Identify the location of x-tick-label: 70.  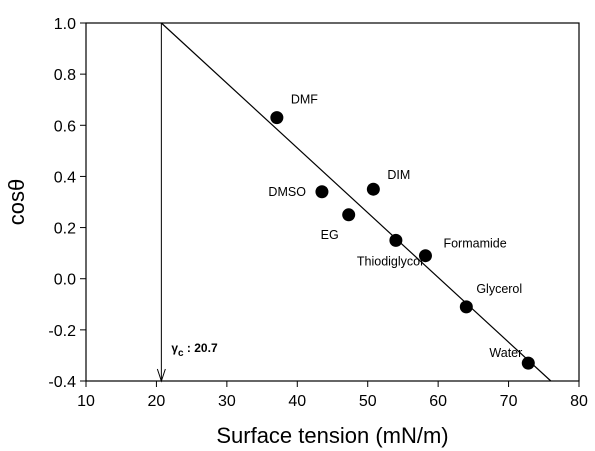
(509, 401).